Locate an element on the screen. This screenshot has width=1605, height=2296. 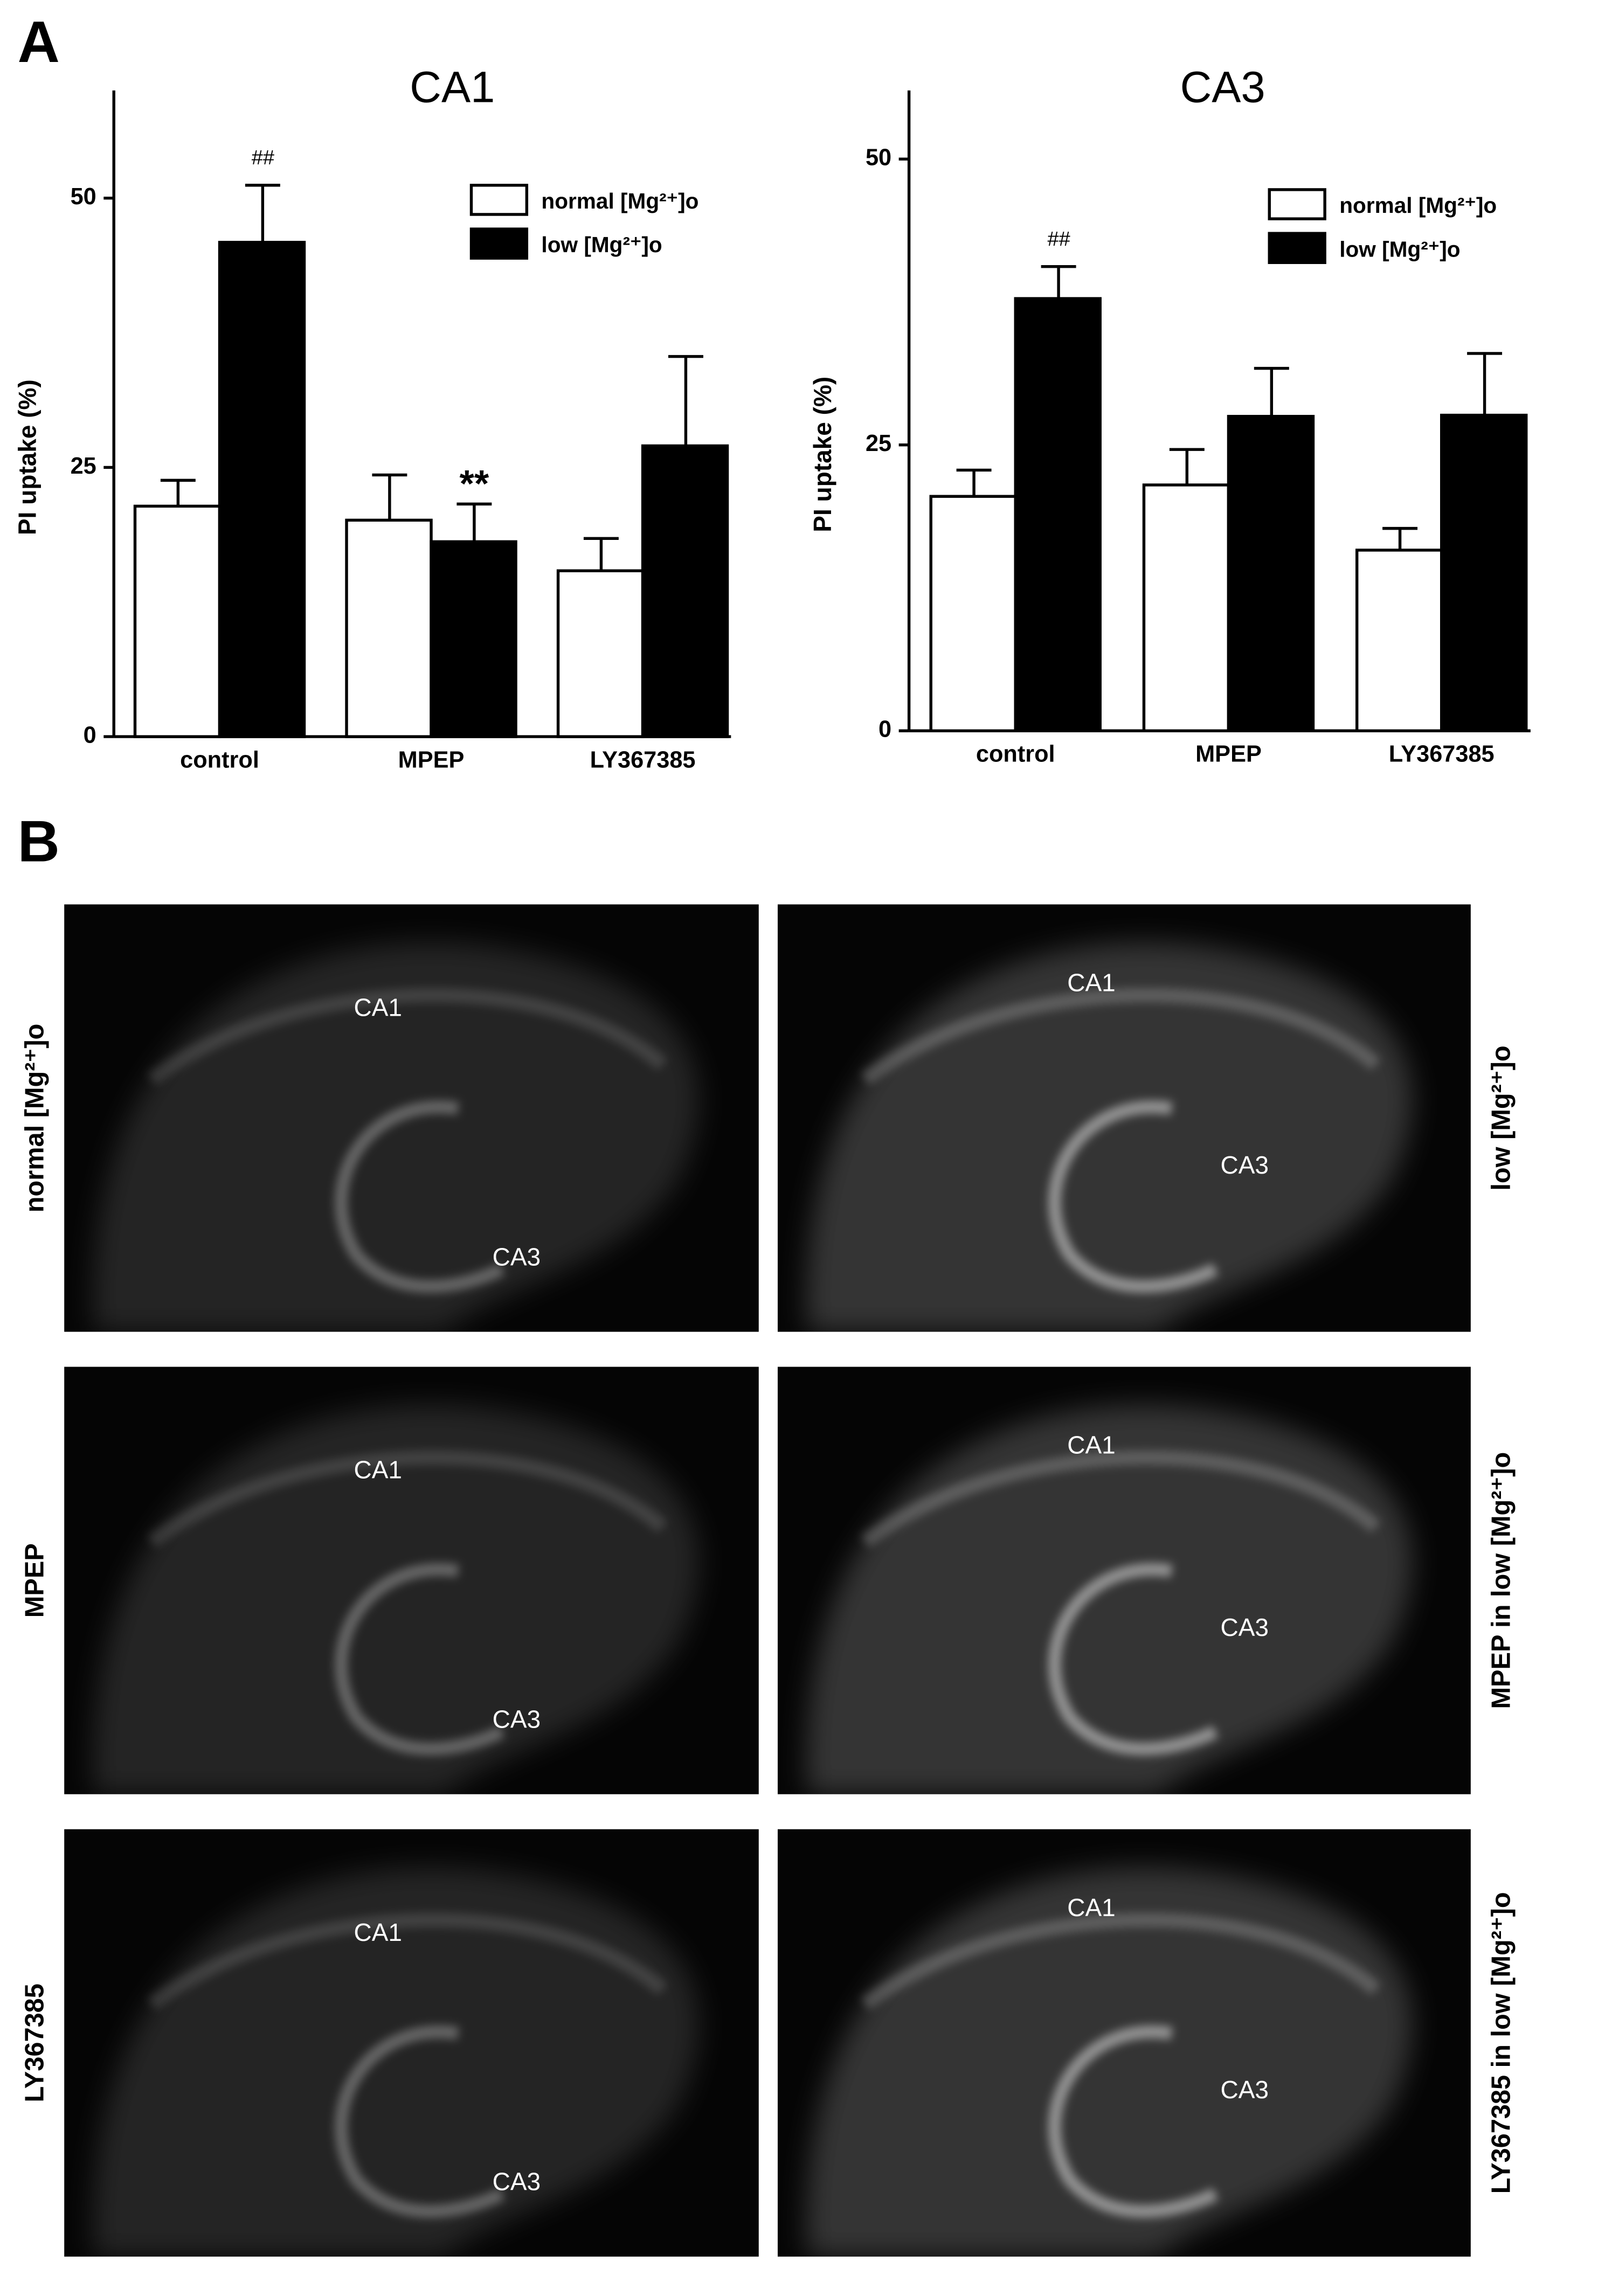
panel-label: A is located at coordinates (39, 41).